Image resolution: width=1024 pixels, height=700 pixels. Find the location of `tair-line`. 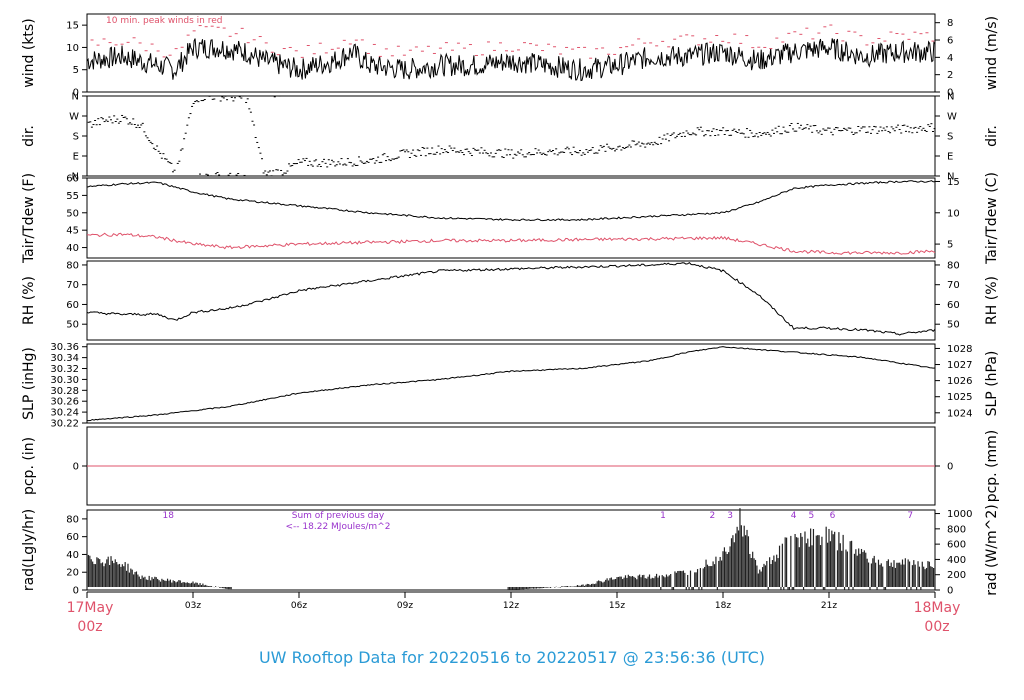

tair-line is located at coordinates (510, 201).